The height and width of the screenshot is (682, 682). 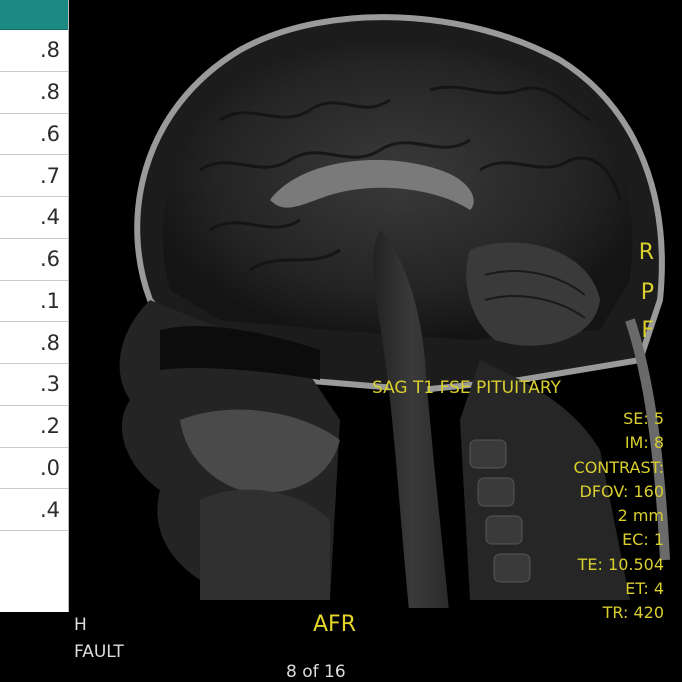 I want to click on param-dfov: DFOV: 160, so click(x=622, y=491).